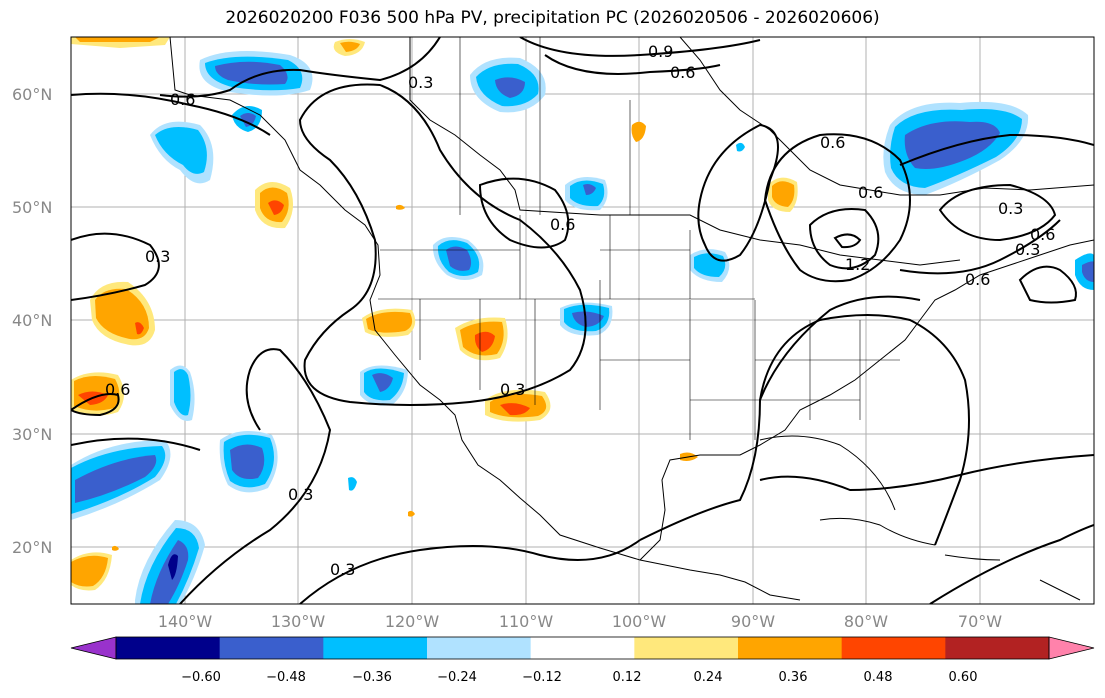  Describe the element at coordinates (185, 621) in the screenshot. I see `lon-label: 140°W` at that location.